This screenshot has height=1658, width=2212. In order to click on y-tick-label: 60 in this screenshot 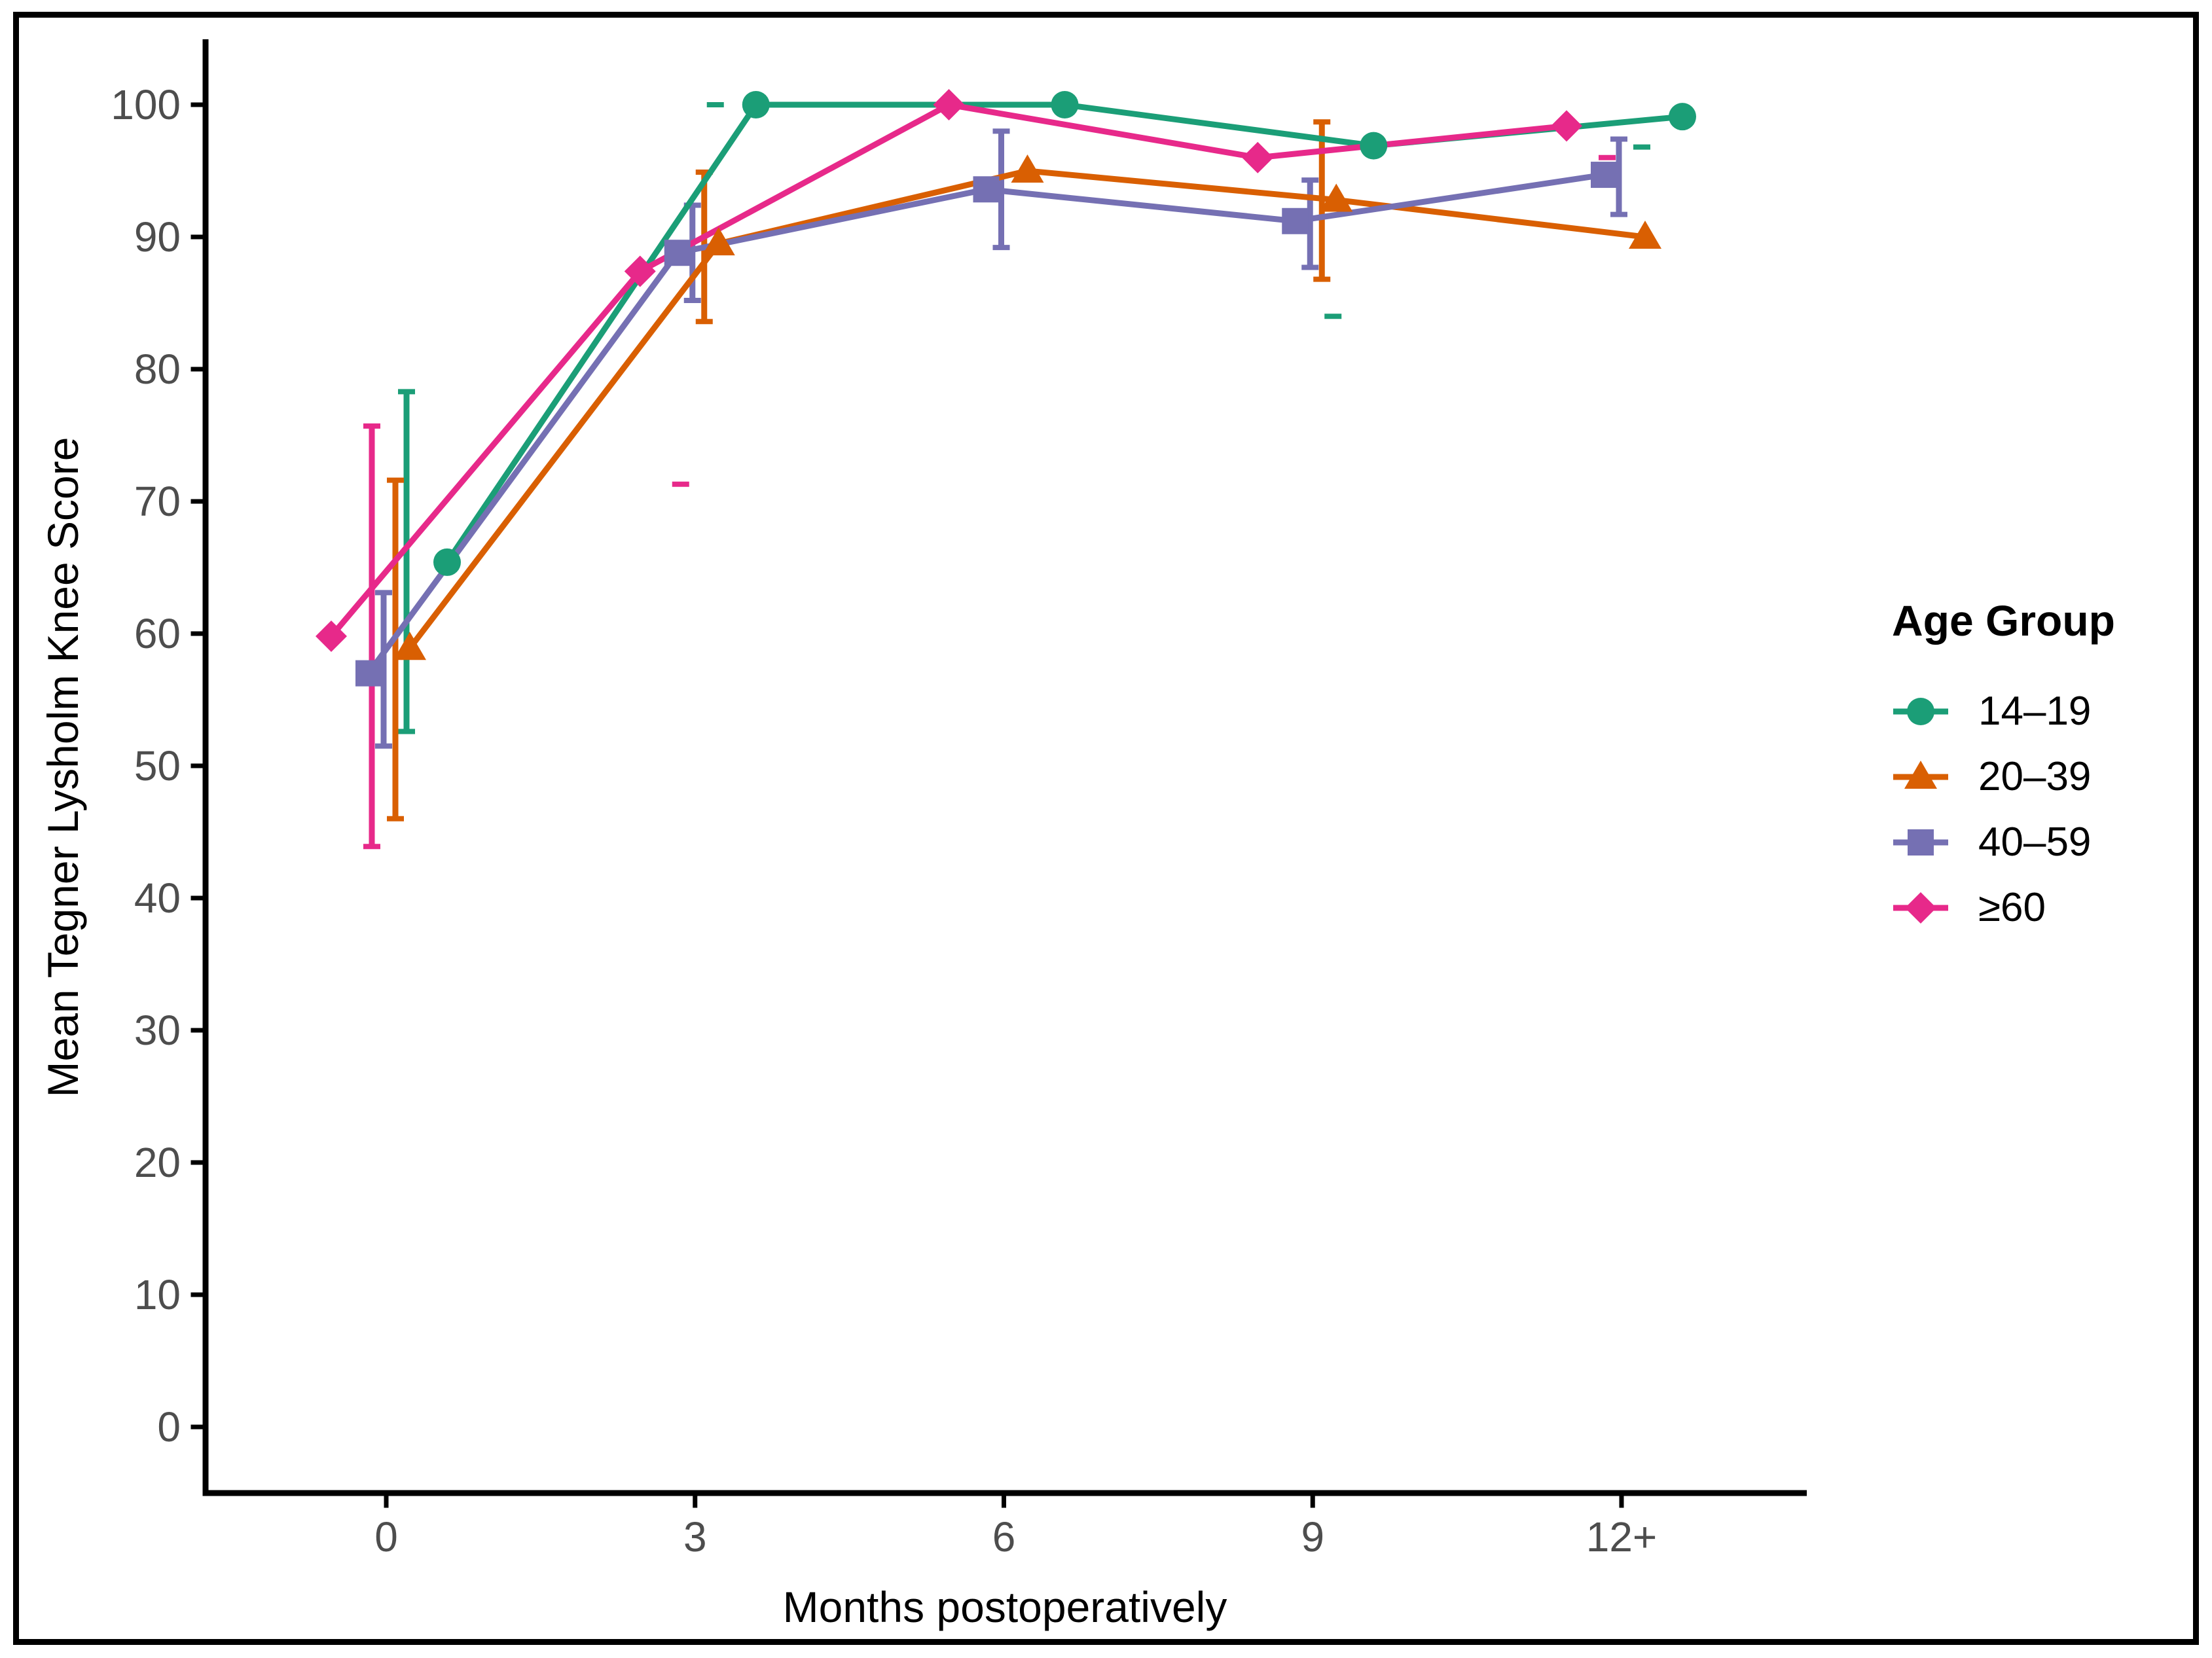, I will do `click(157, 633)`.